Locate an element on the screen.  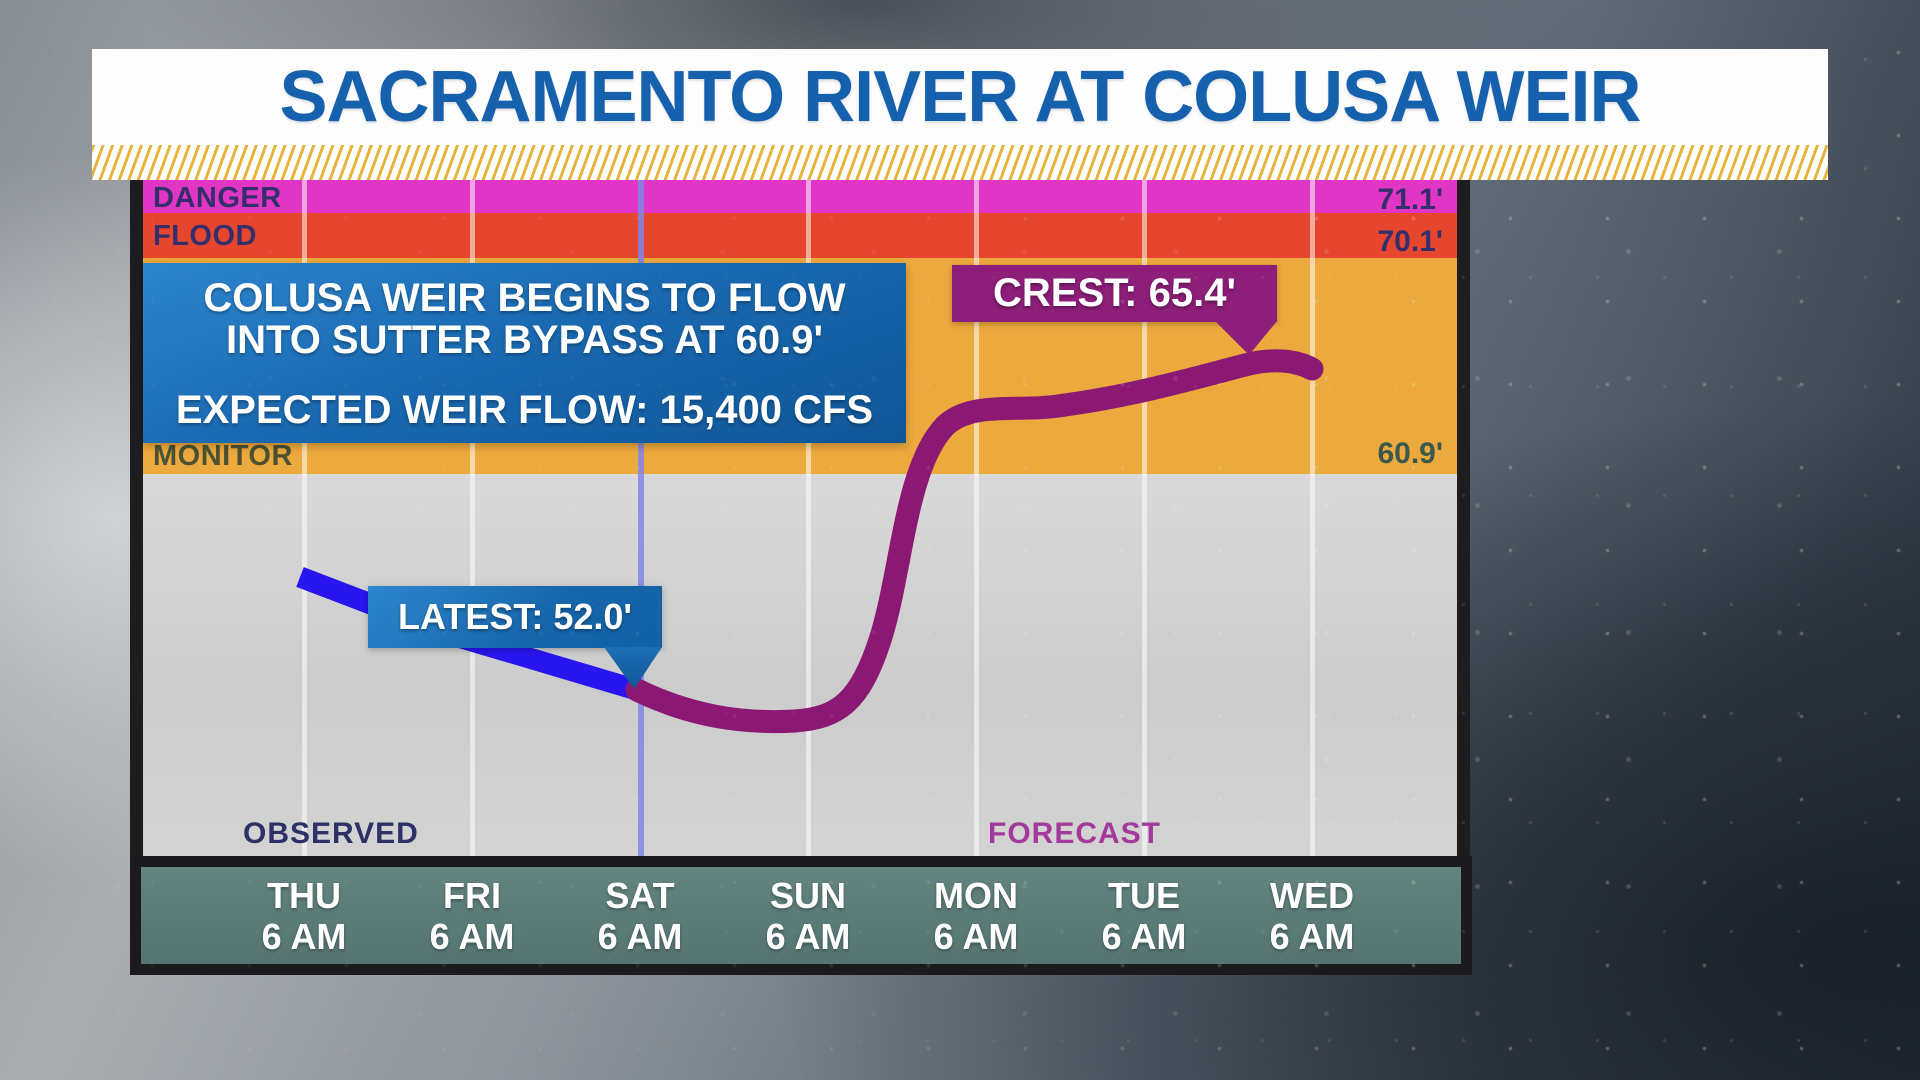
flood-band is located at coordinates (800, 235).